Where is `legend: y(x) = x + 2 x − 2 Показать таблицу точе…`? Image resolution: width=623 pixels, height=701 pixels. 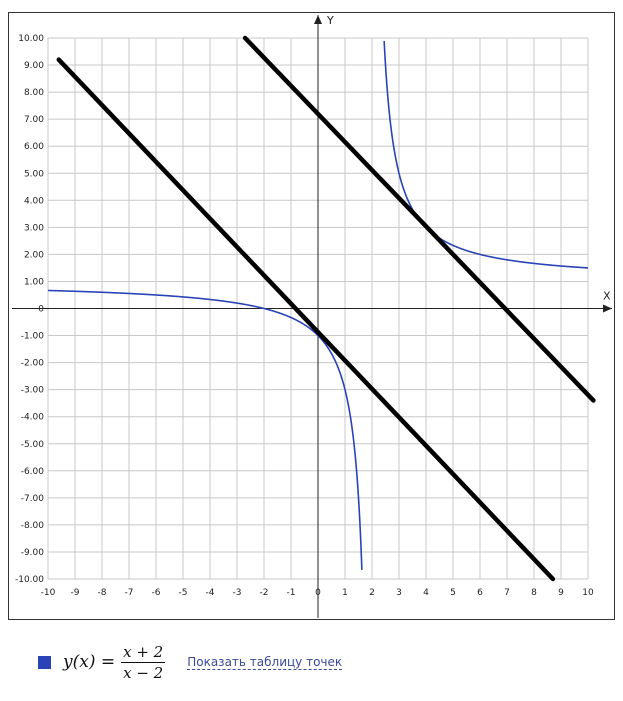
legend: y(x) = x + 2 x − 2 Показать таблицу точе… is located at coordinates (190, 662).